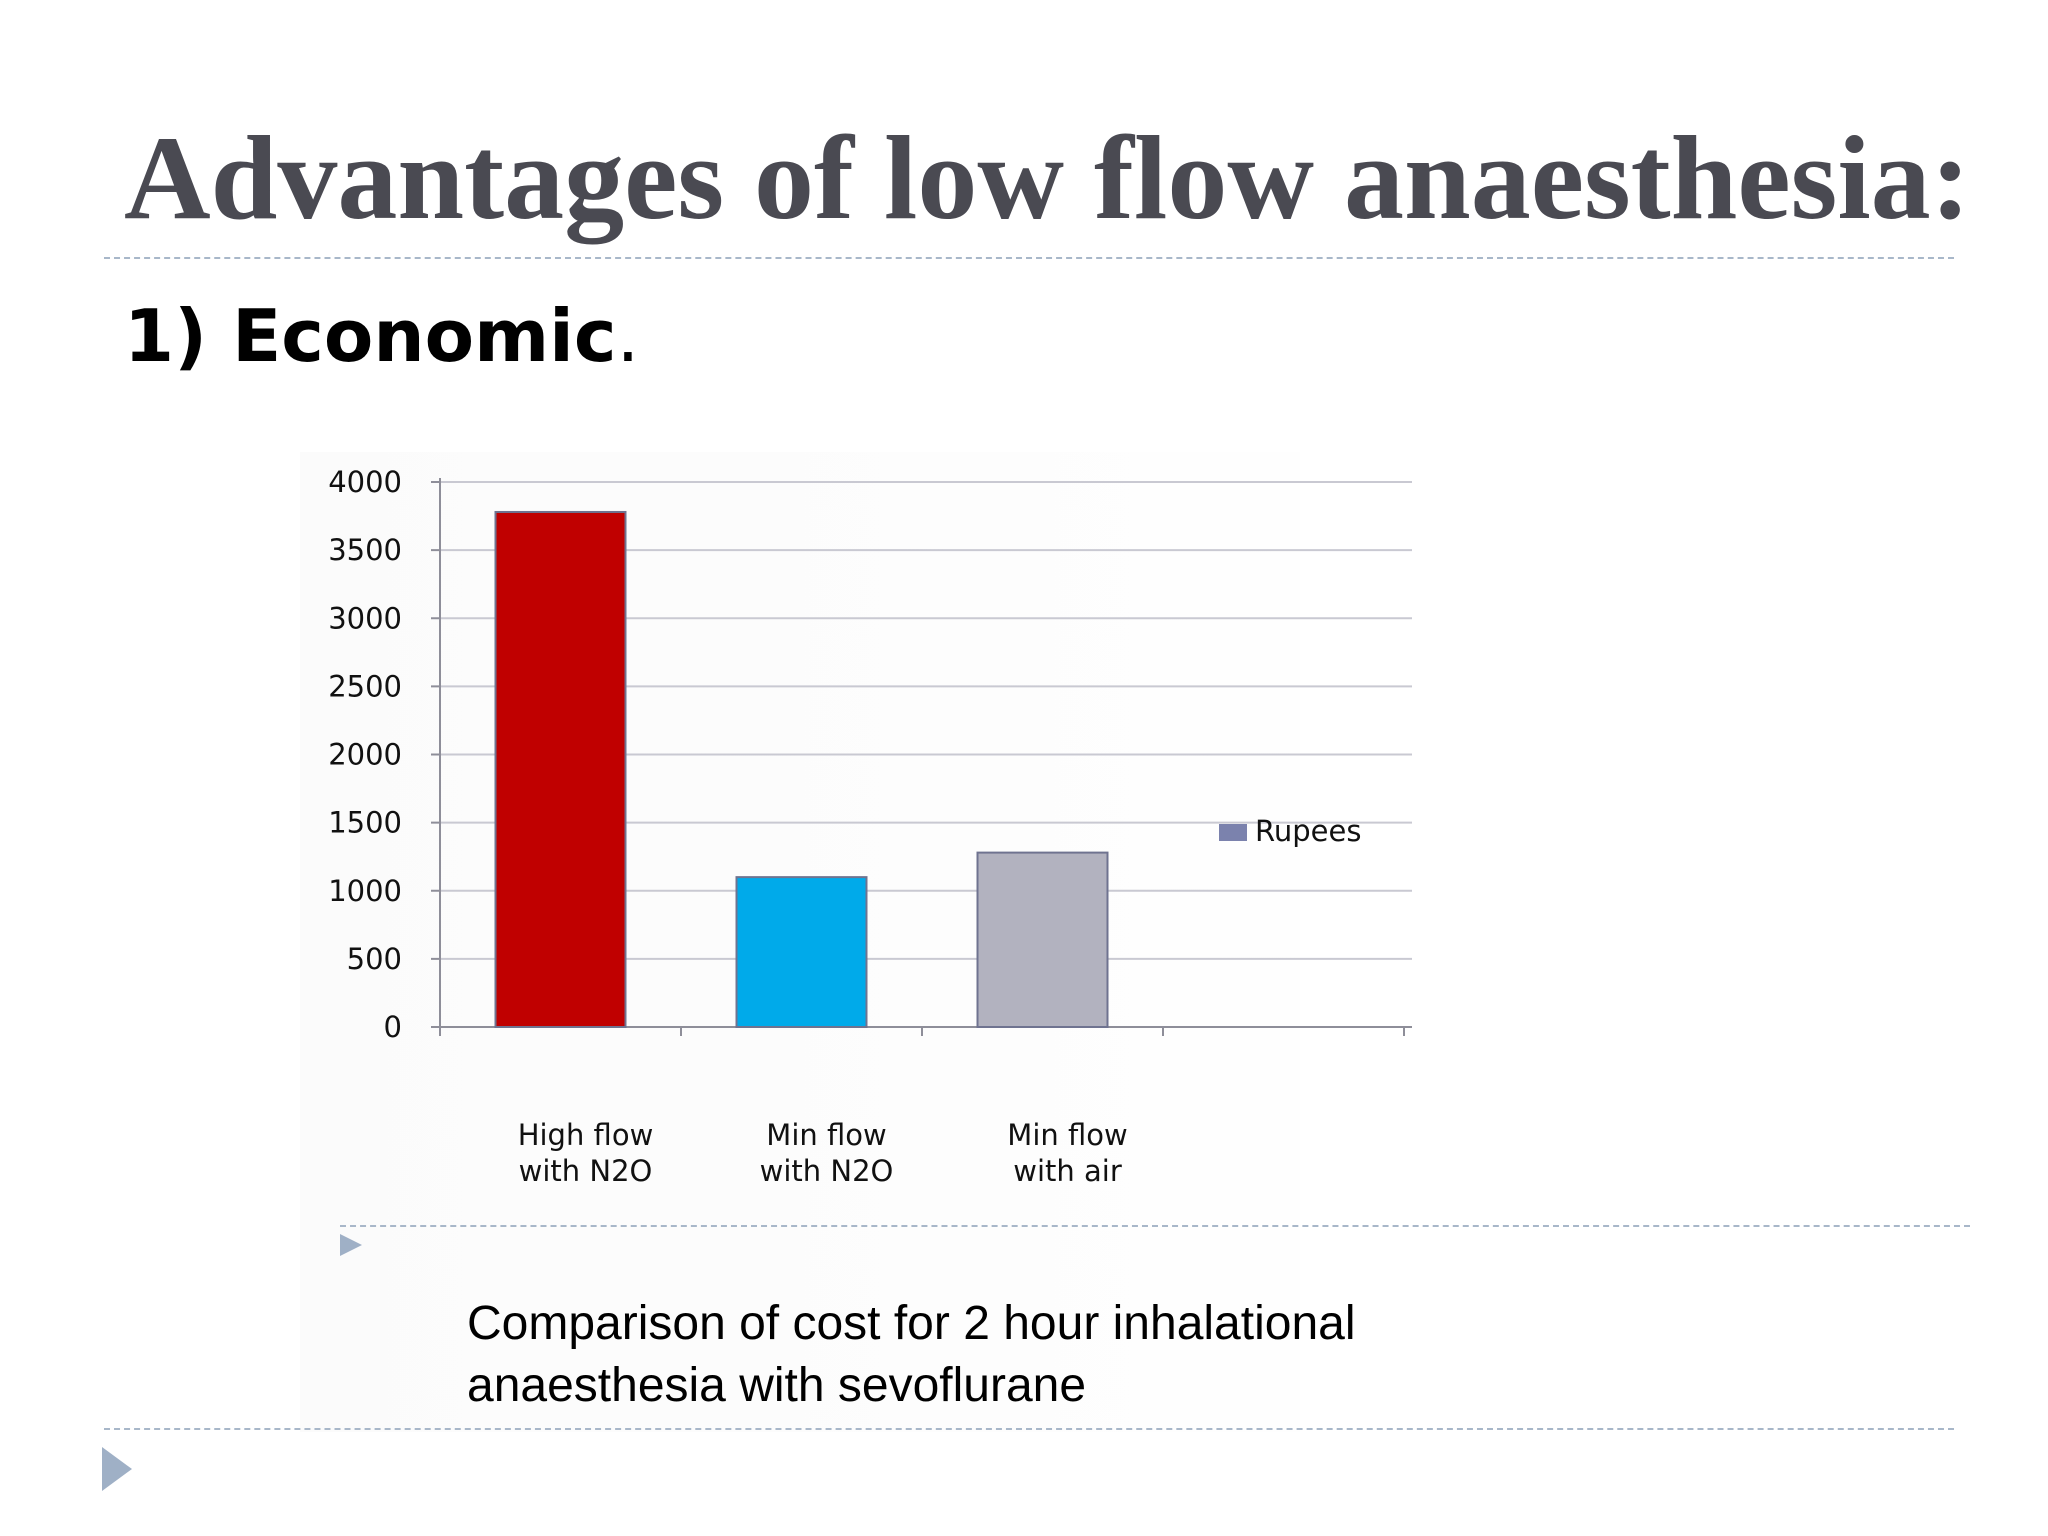 This screenshot has width=2048, height=1536. I want to click on y-tick-label: 3000, so click(365, 618).